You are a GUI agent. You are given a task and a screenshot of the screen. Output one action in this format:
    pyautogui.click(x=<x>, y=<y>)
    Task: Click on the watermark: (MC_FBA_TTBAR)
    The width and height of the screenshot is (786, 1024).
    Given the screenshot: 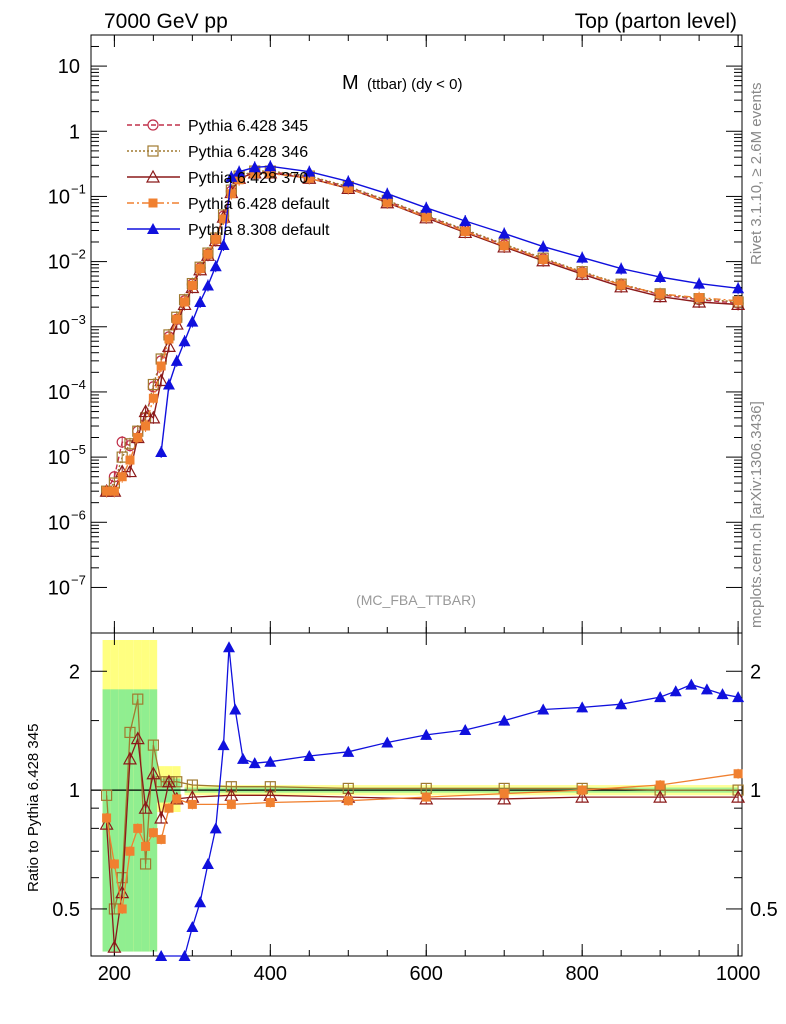 What is the action you would take?
    pyautogui.click(x=416, y=600)
    